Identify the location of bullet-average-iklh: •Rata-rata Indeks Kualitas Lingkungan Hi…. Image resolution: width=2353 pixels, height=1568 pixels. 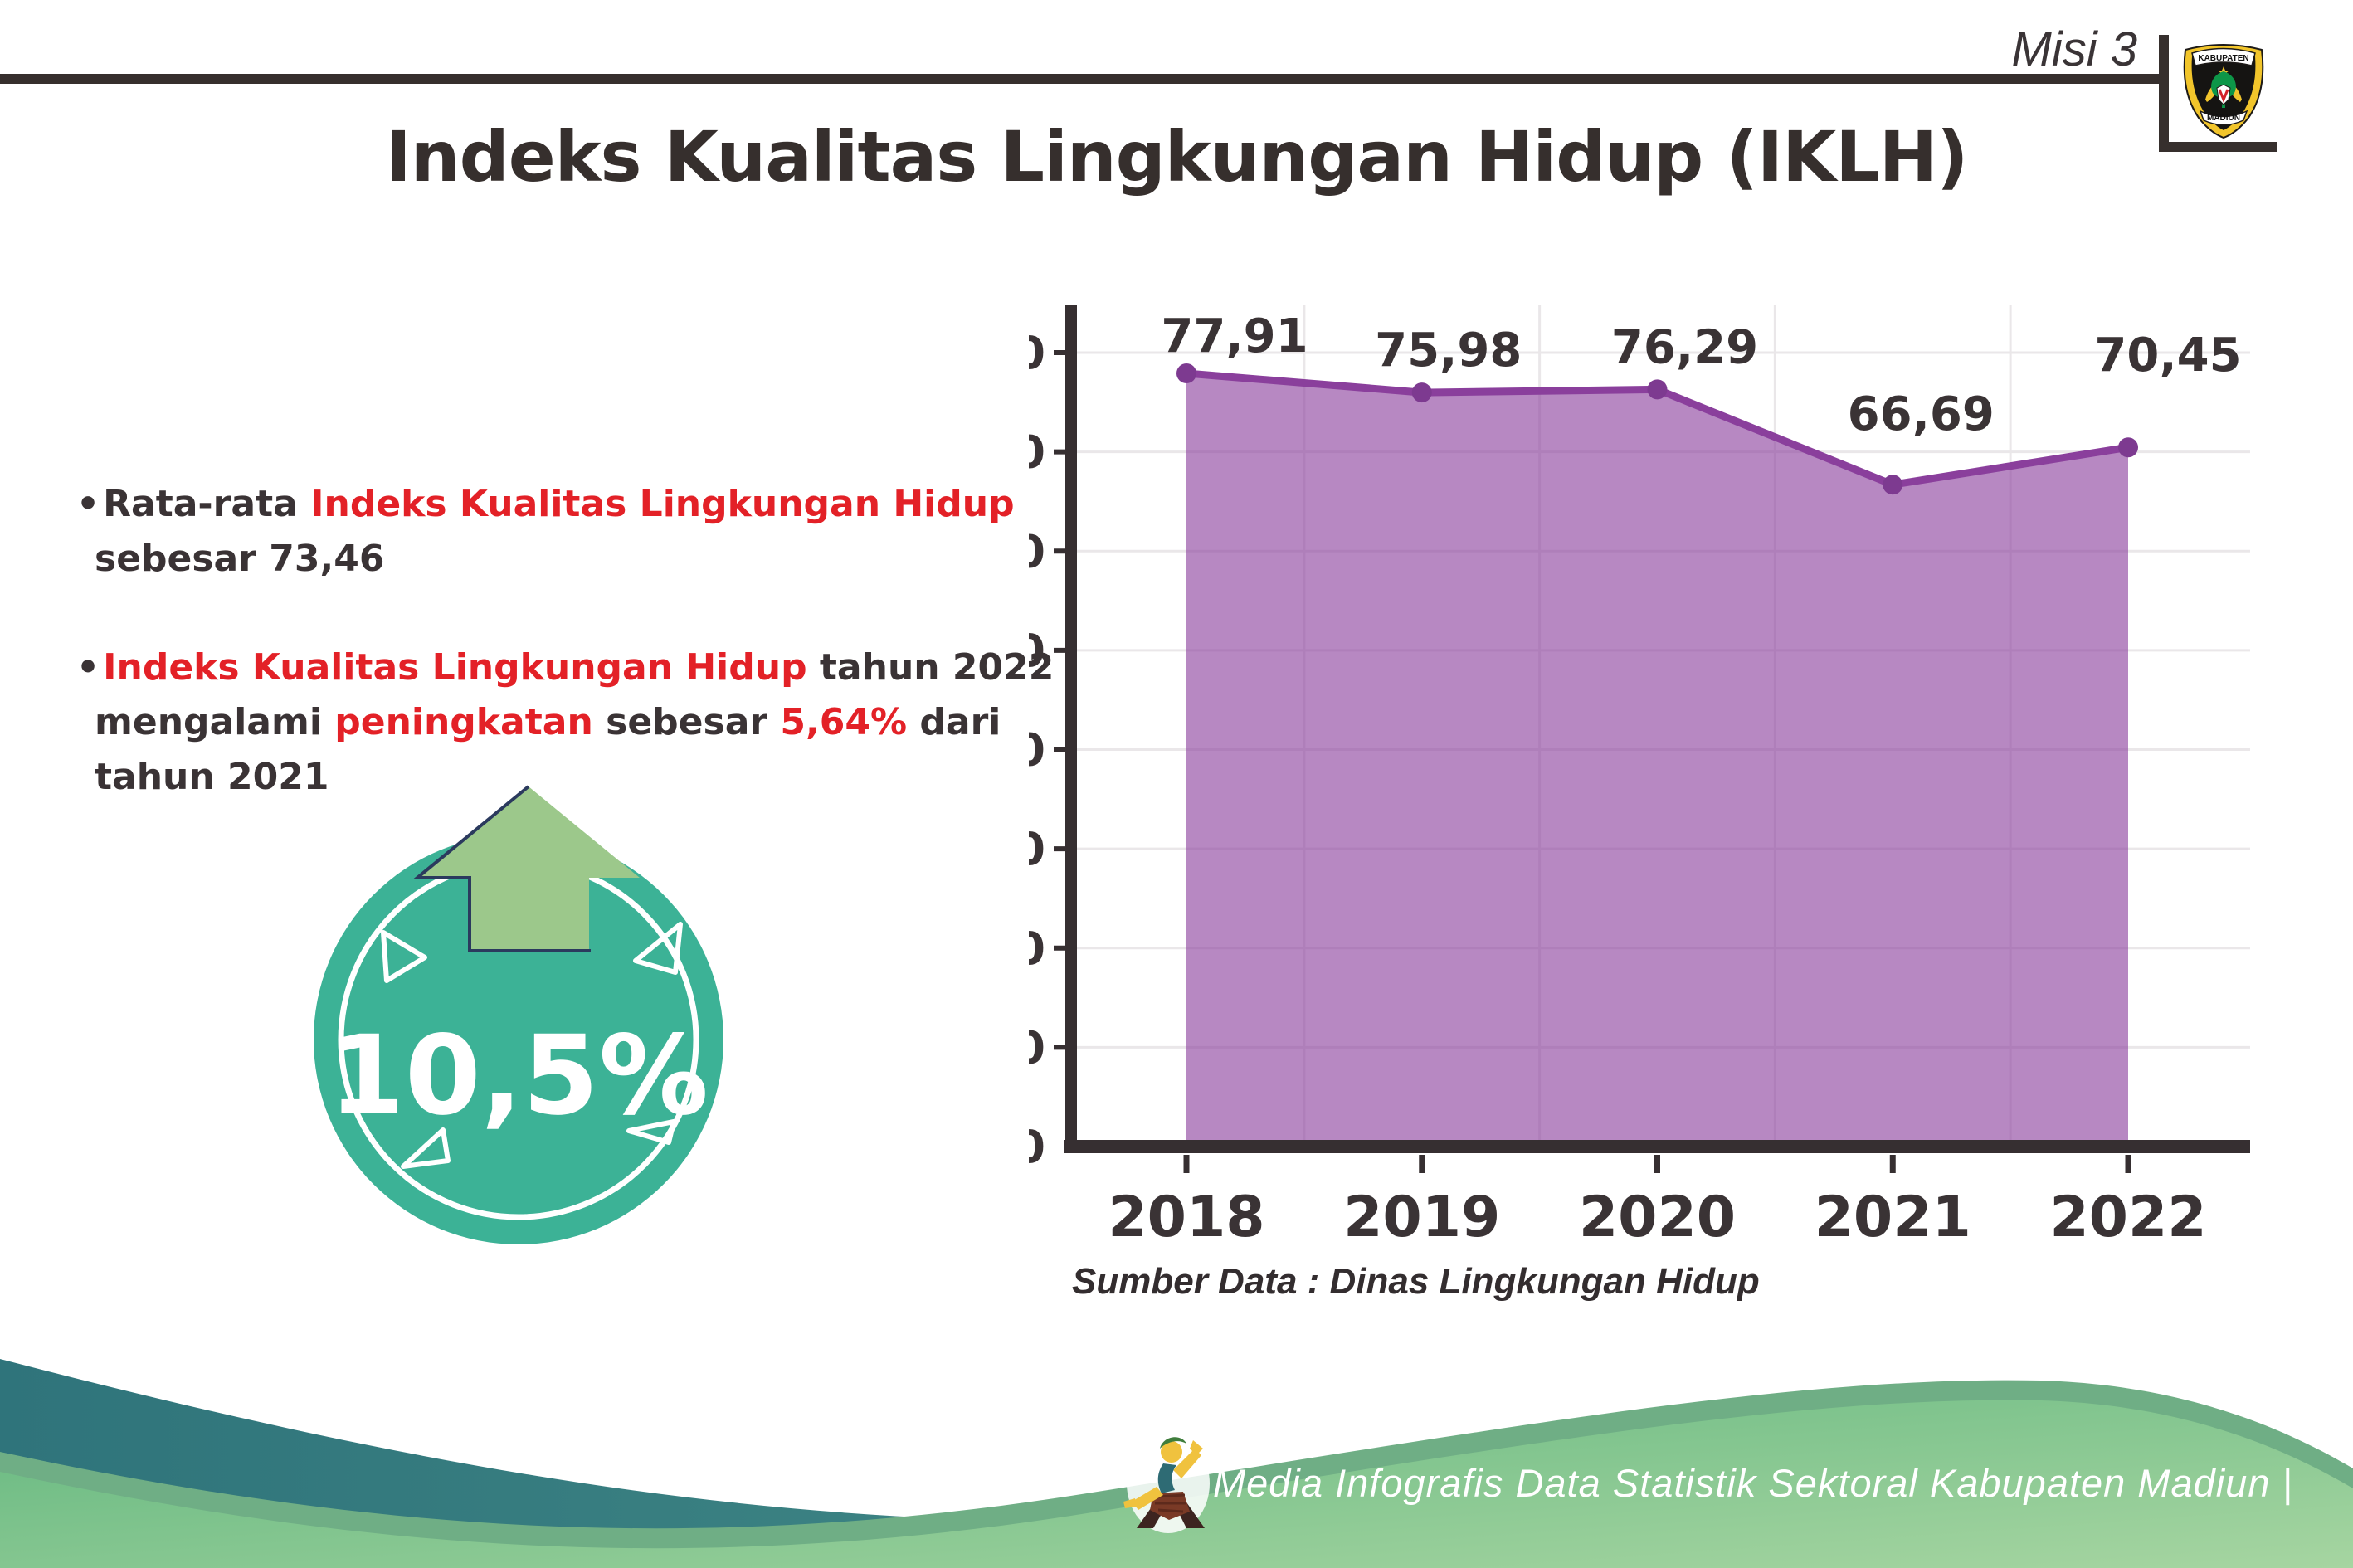
(590, 532).